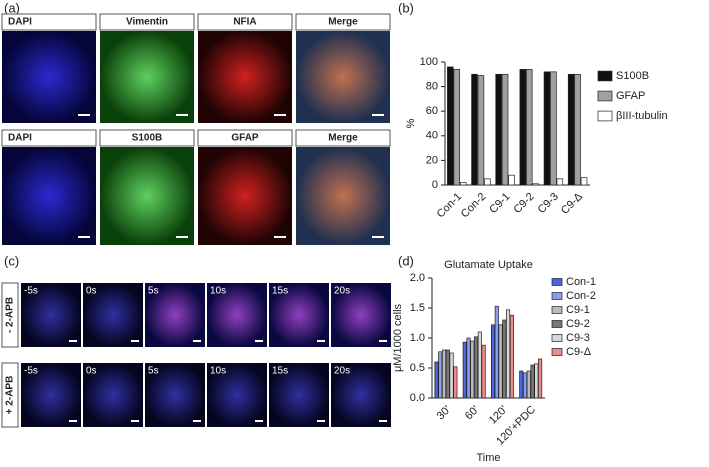 The width and height of the screenshot is (709, 467). I want to click on y-tick-label: 80, so click(432, 87).